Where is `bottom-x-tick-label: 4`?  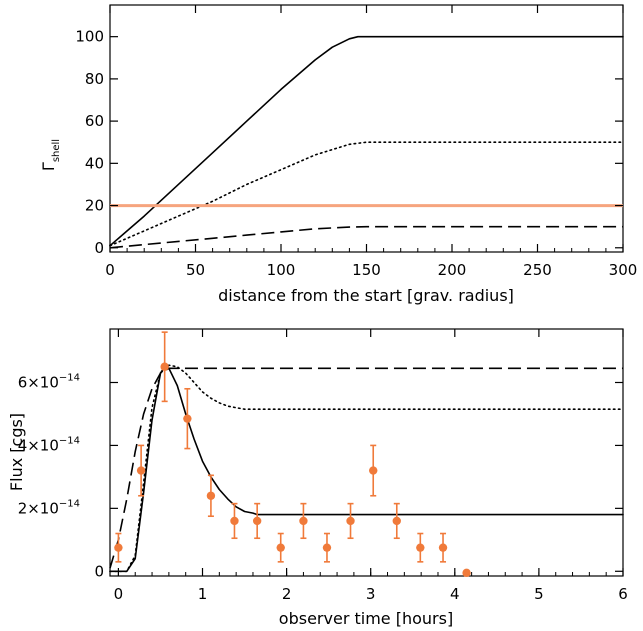
bottom-x-tick-label: 4 is located at coordinates (455, 594).